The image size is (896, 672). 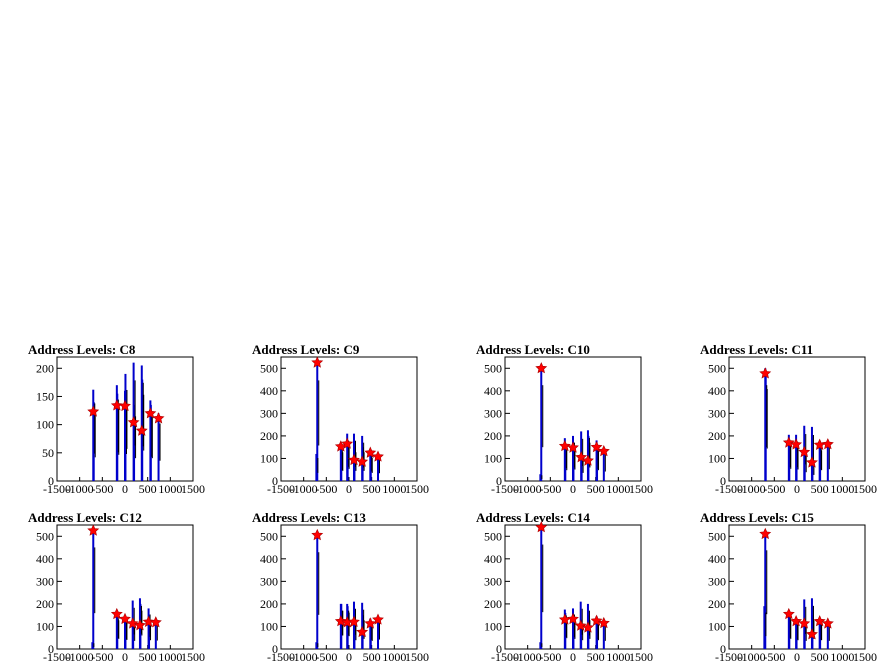 I want to click on chart-title: Address Levels: C13, so click(x=309, y=517).